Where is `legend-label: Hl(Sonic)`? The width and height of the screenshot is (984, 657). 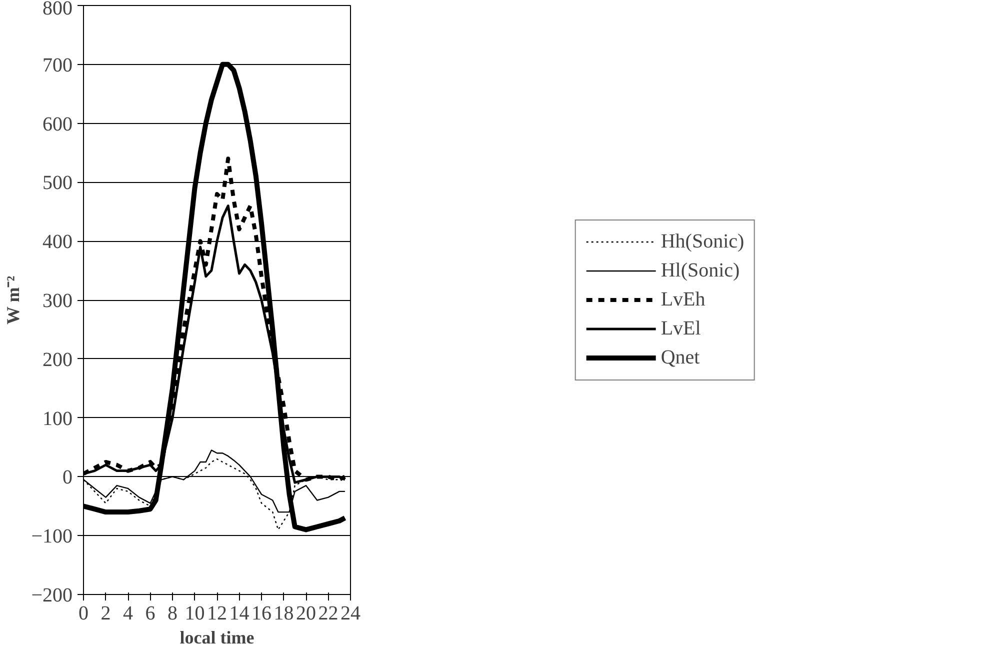
legend-label: Hl(Sonic) is located at coordinates (700, 270).